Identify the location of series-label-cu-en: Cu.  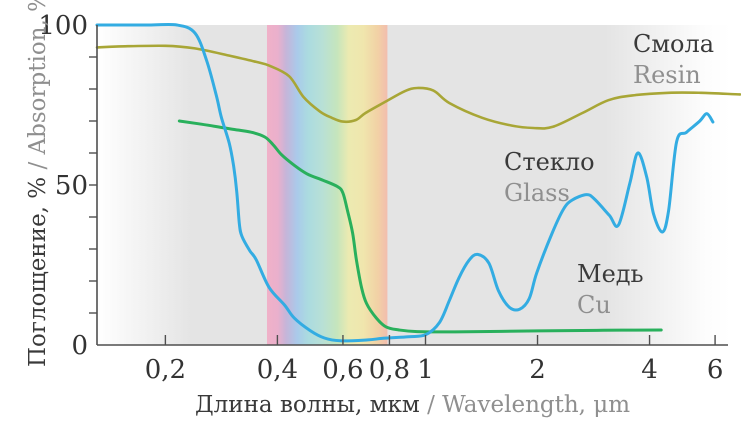
(594, 305).